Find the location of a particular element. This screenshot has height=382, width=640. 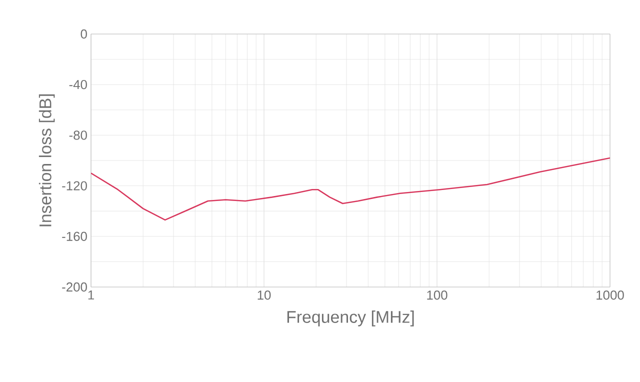

y-tick-label: -120 is located at coordinates (74, 185).